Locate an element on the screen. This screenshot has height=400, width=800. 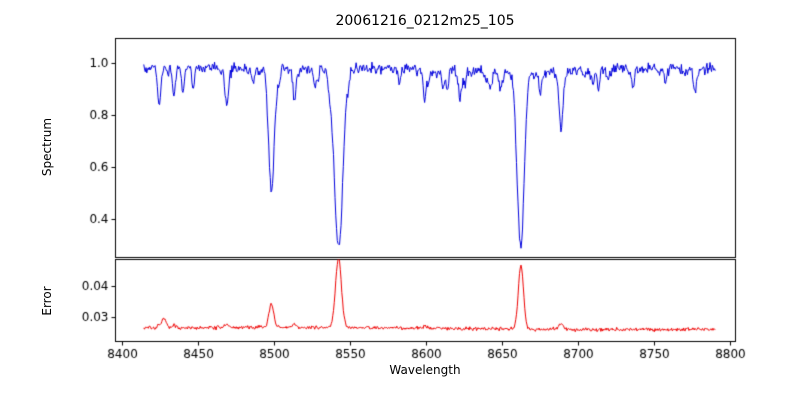
error-axis-label: Error is located at coordinates (47, 301).